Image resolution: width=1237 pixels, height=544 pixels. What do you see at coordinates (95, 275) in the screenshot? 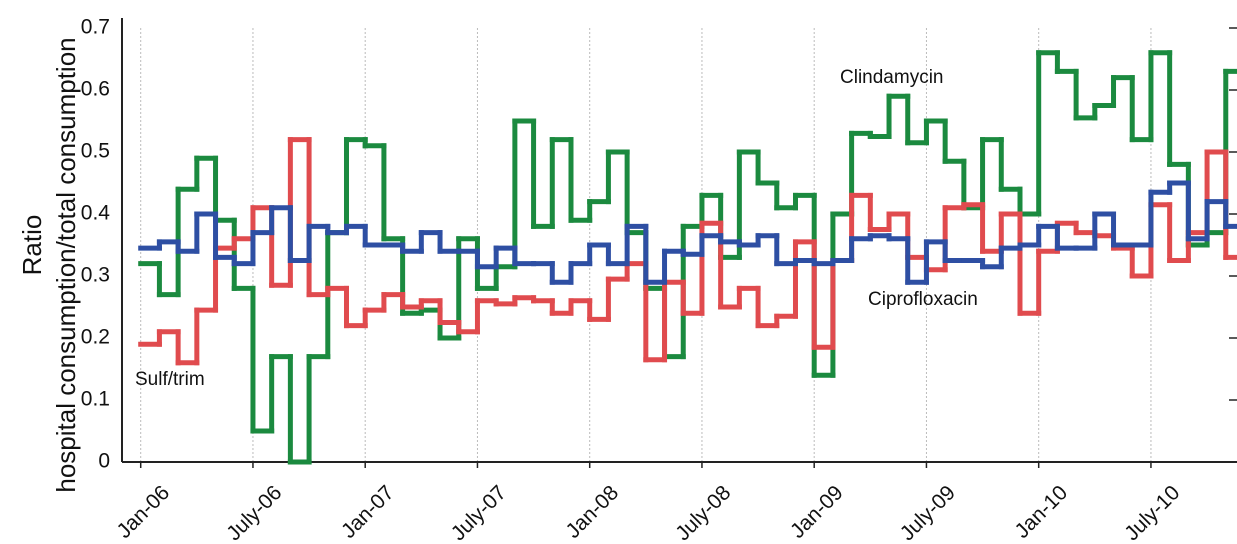
I see `y-tick-label: 0.3` at bounding box center [95, 275].